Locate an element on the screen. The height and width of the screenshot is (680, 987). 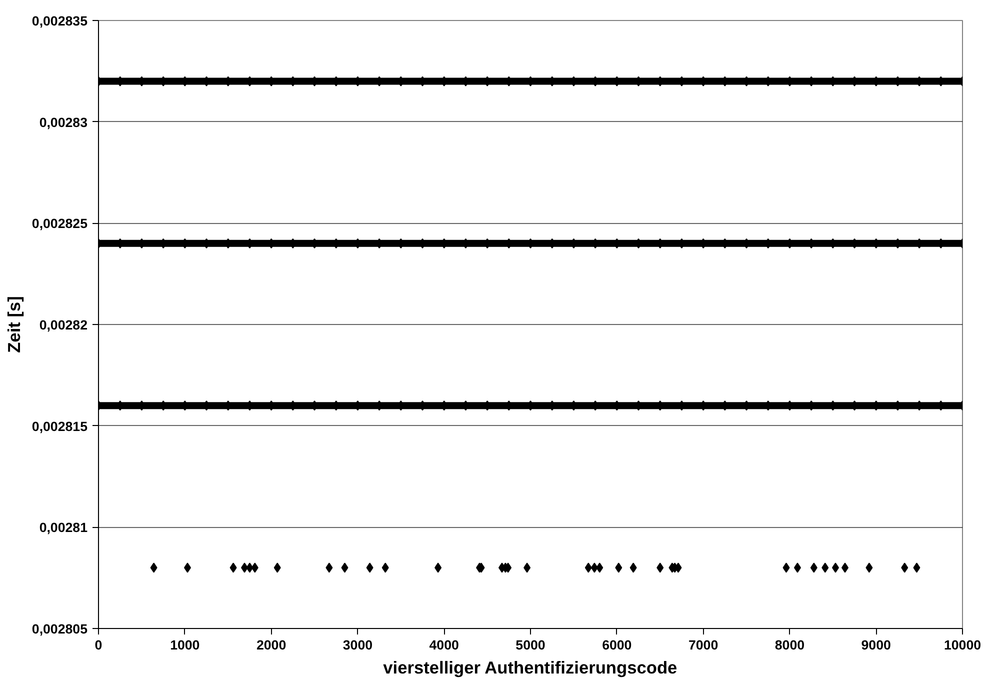
x-tick-label: 10000 is located at coordinates (963, 645).